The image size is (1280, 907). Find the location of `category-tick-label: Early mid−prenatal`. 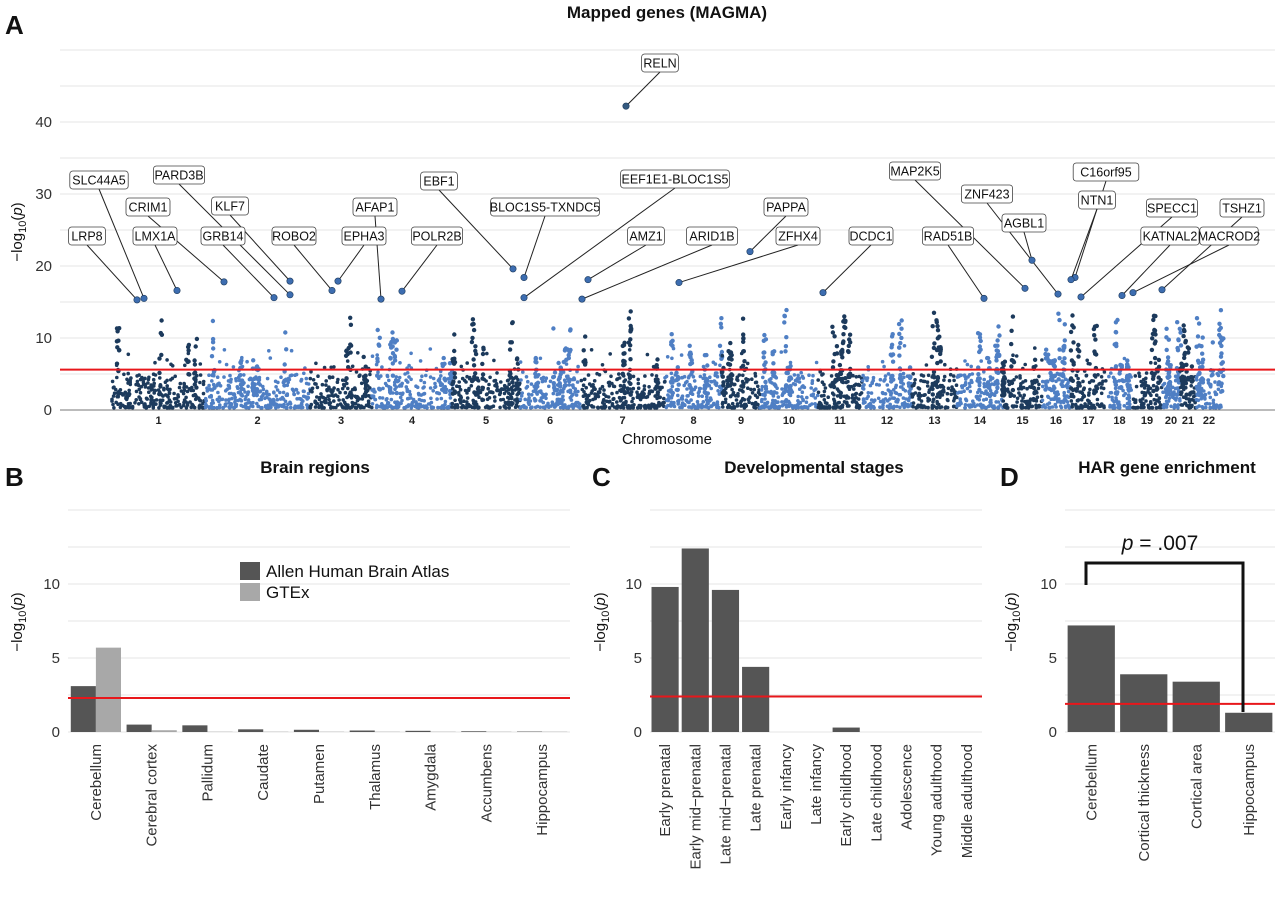

category-tick-label: Early mid−prenatal is located at coordinates (695, 806).